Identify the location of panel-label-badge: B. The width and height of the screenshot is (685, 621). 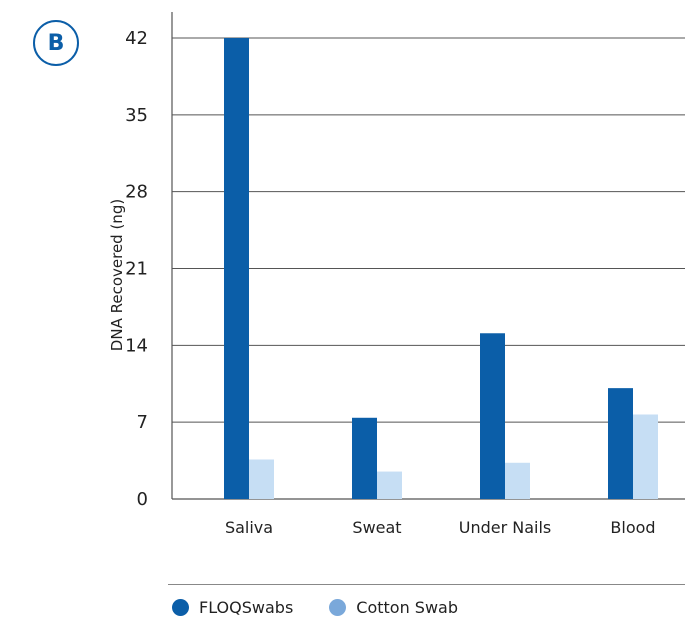
(56, 43).